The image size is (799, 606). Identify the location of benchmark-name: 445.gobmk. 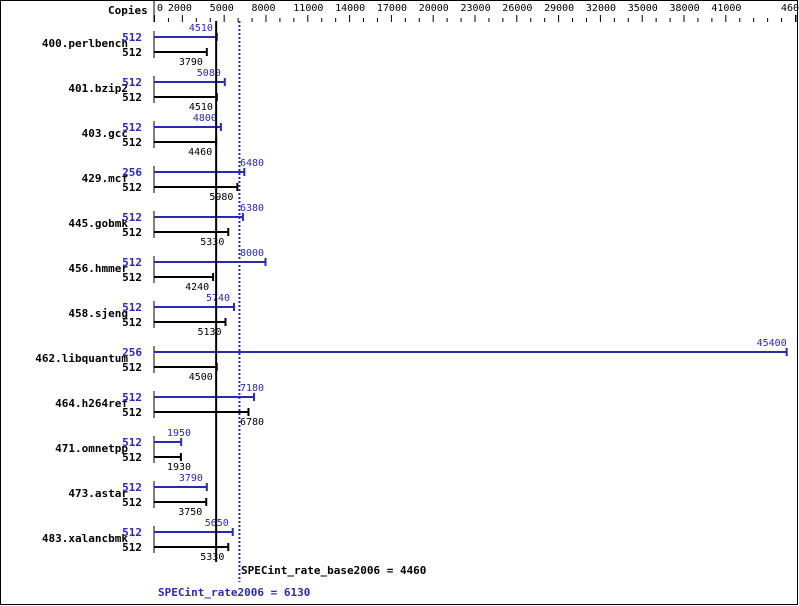
(98, 223).